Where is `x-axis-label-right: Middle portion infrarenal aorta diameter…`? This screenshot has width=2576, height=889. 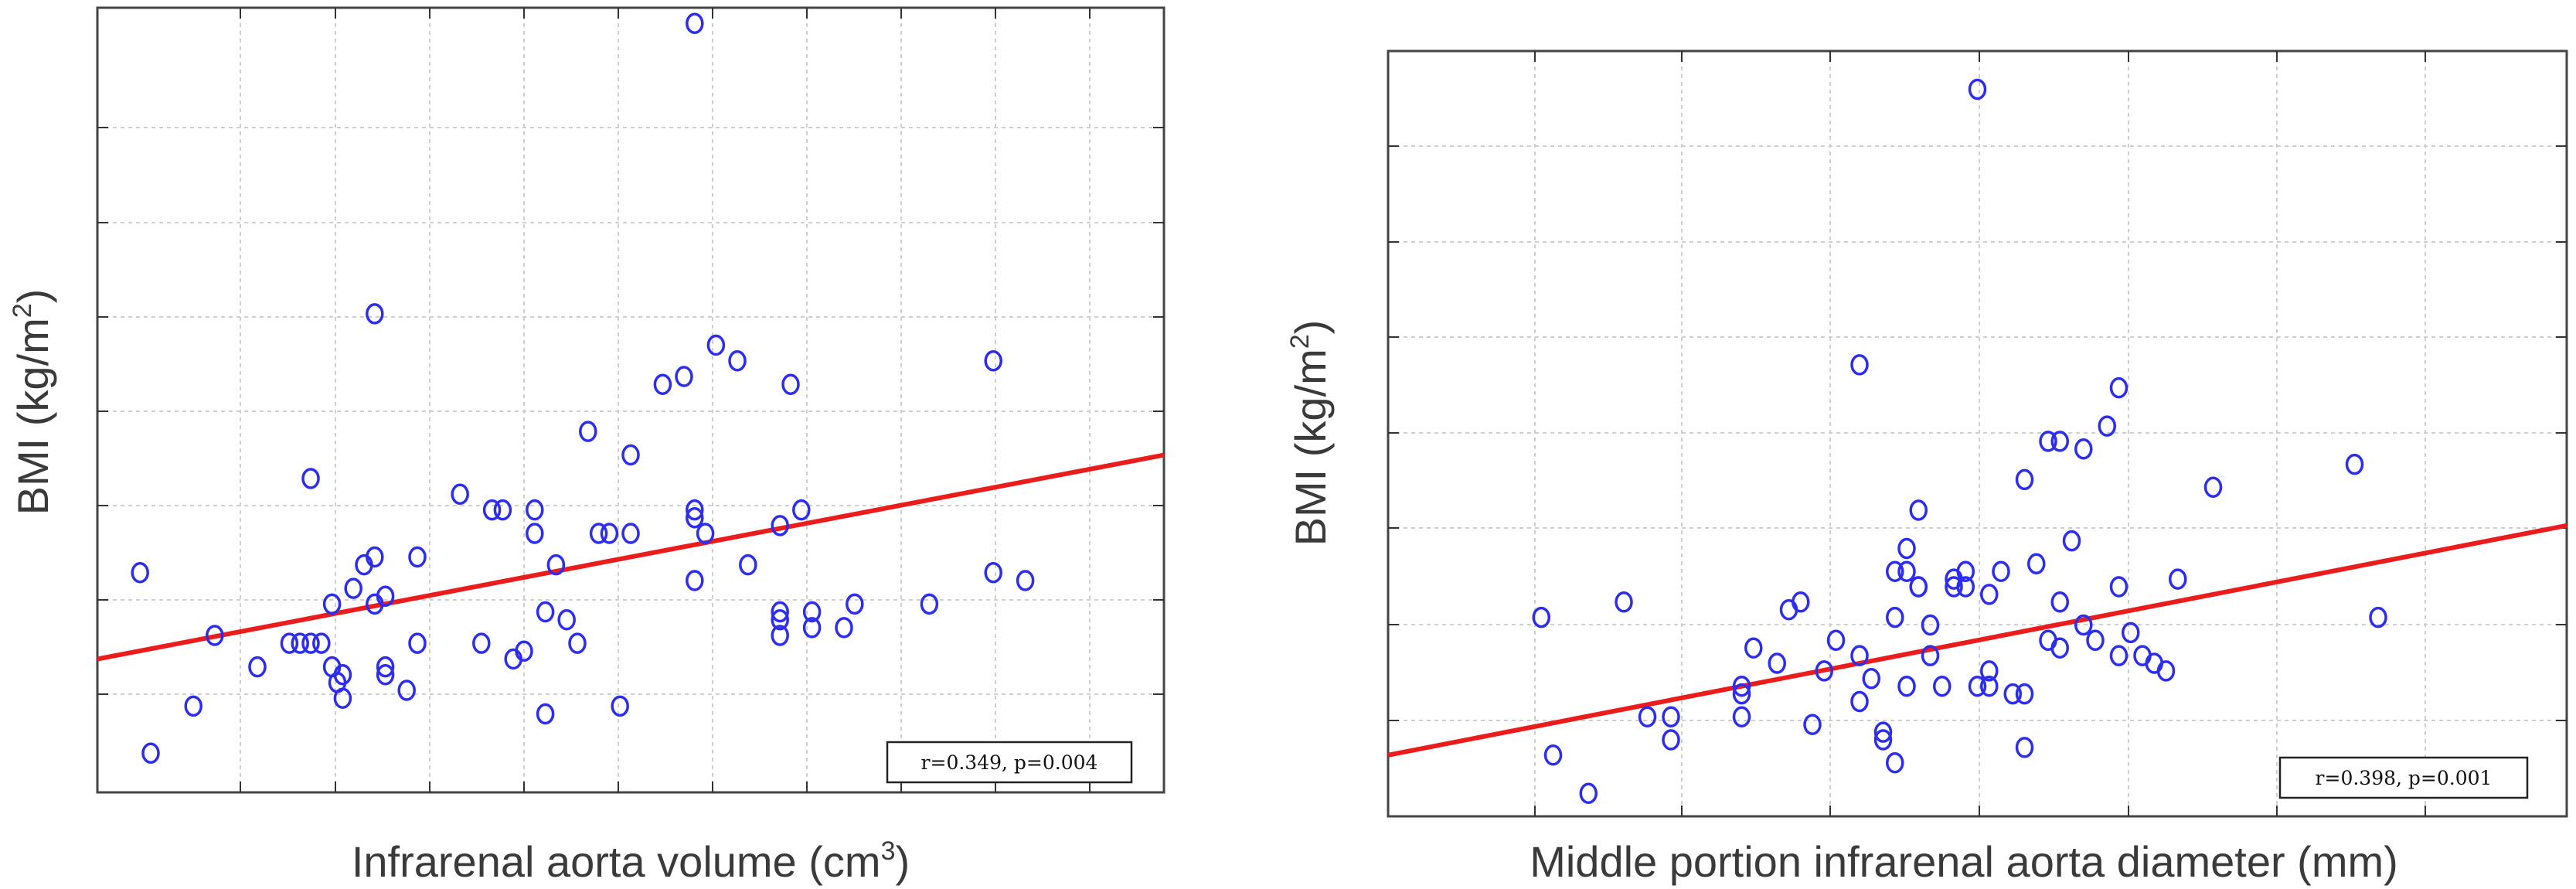 x-axis-label-right: Middle portion infrarenal aorta diameter… is located at coordinates (1964, 862).